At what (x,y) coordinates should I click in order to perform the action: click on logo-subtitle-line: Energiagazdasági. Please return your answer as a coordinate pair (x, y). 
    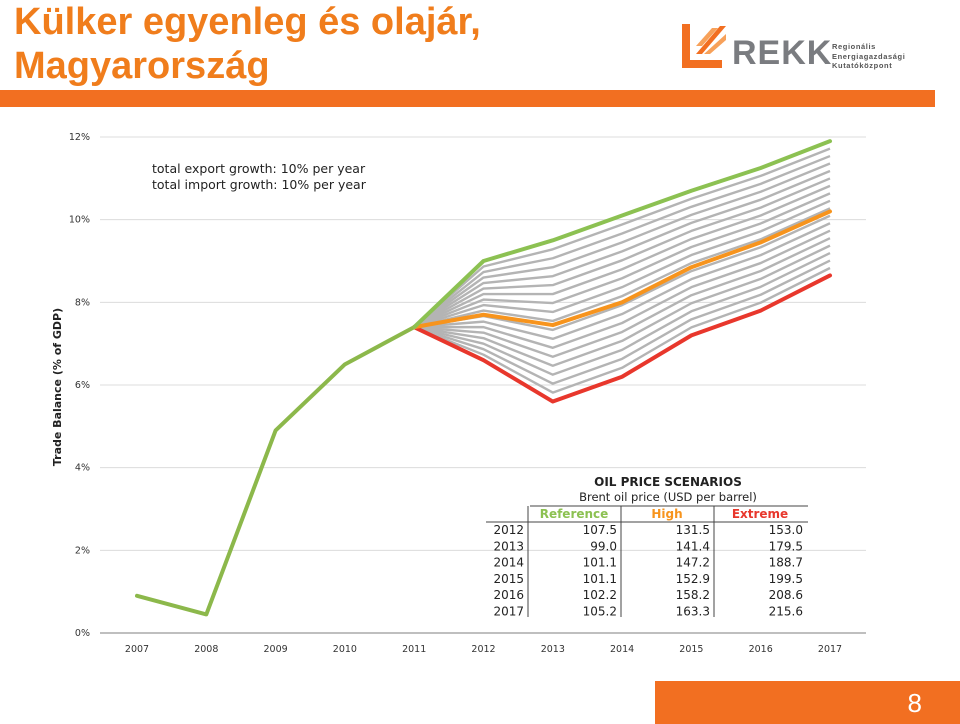
    Looking at the image, I should click on (869, 56).